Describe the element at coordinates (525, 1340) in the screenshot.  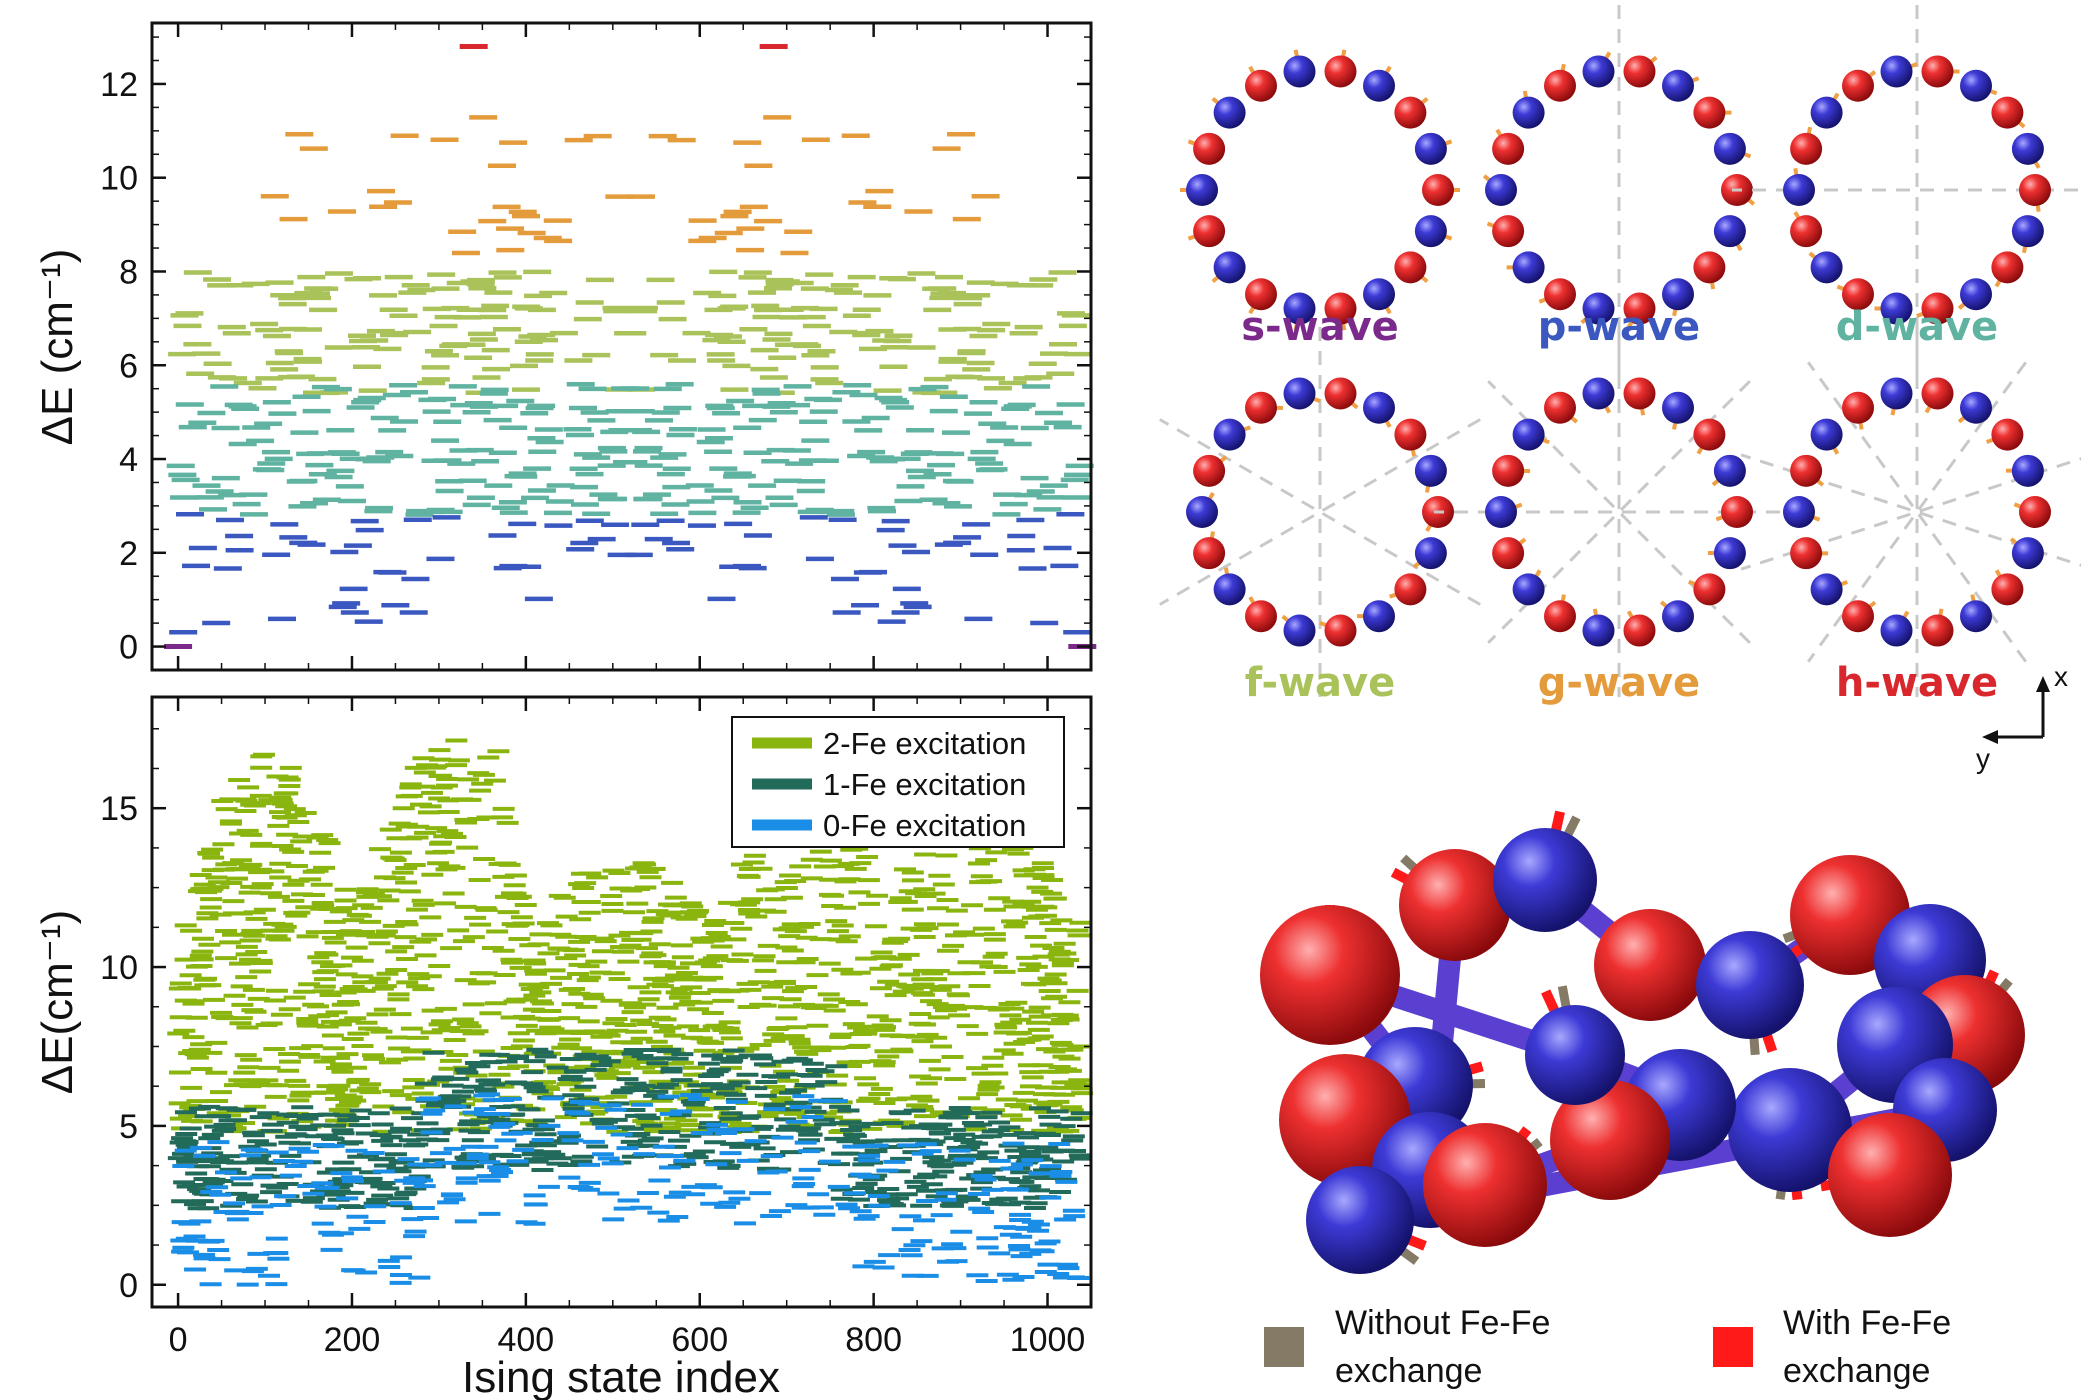
I see `x-tick-label: 400` at that location.